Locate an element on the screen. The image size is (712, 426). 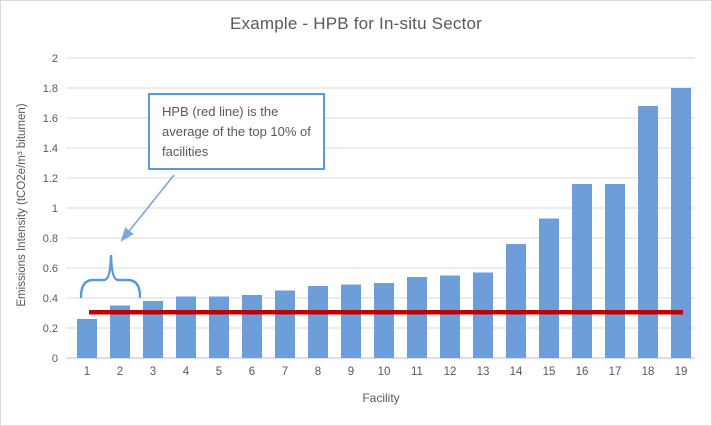
y-tick-label: 0.2 is located at coordinates (50, 329).